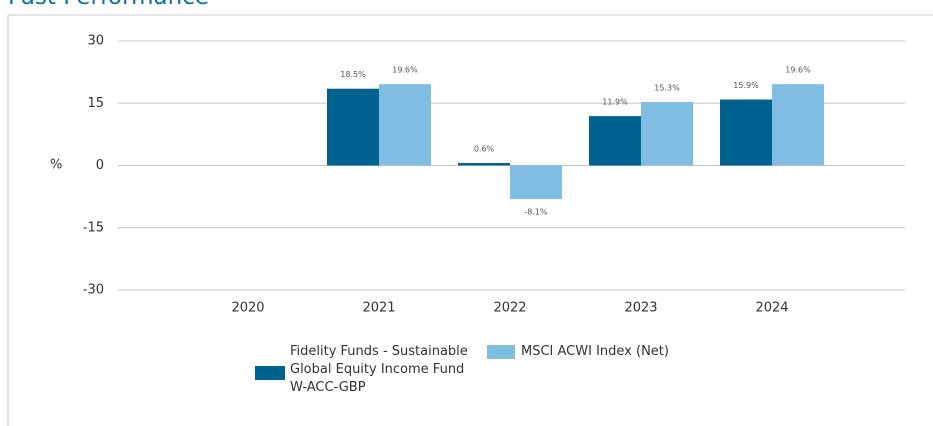 This screenshot has width=933, height=426. I want to click on data-label: 15.9%, so click(746, 85).